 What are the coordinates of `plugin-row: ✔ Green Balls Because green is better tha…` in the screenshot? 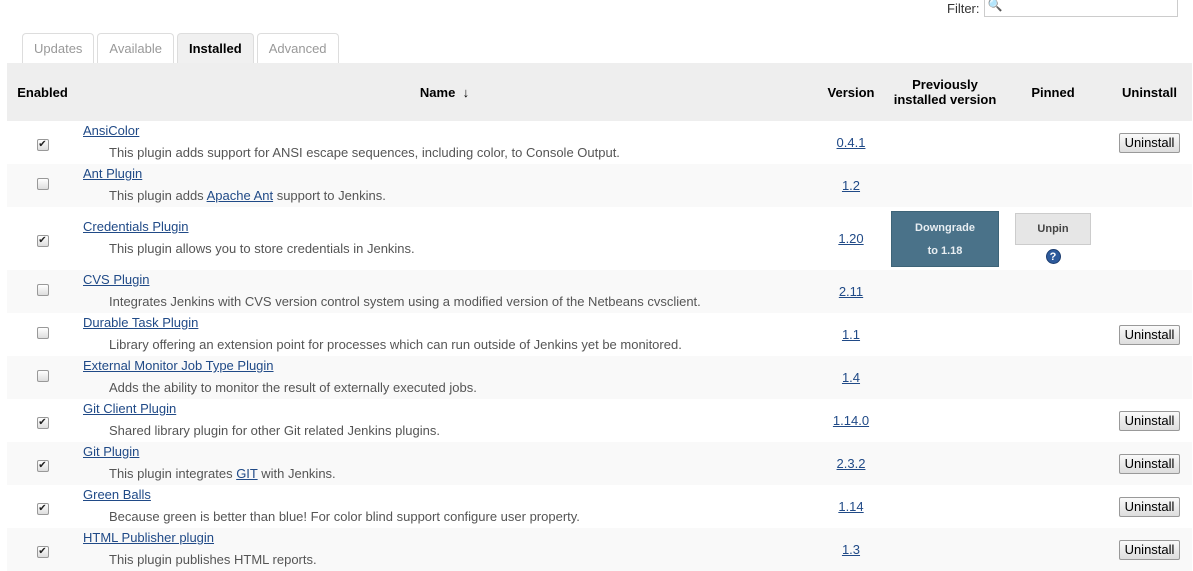 It's located at (599, 506).